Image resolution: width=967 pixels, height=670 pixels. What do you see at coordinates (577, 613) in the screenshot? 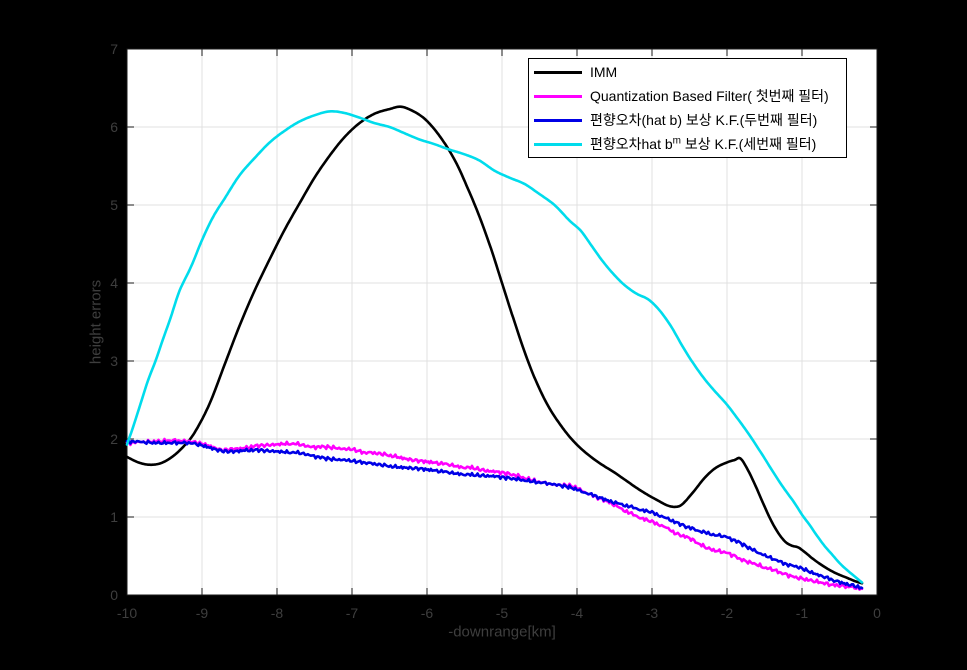
I see `x-tick-label: -4` at bounding box center [577, 613].